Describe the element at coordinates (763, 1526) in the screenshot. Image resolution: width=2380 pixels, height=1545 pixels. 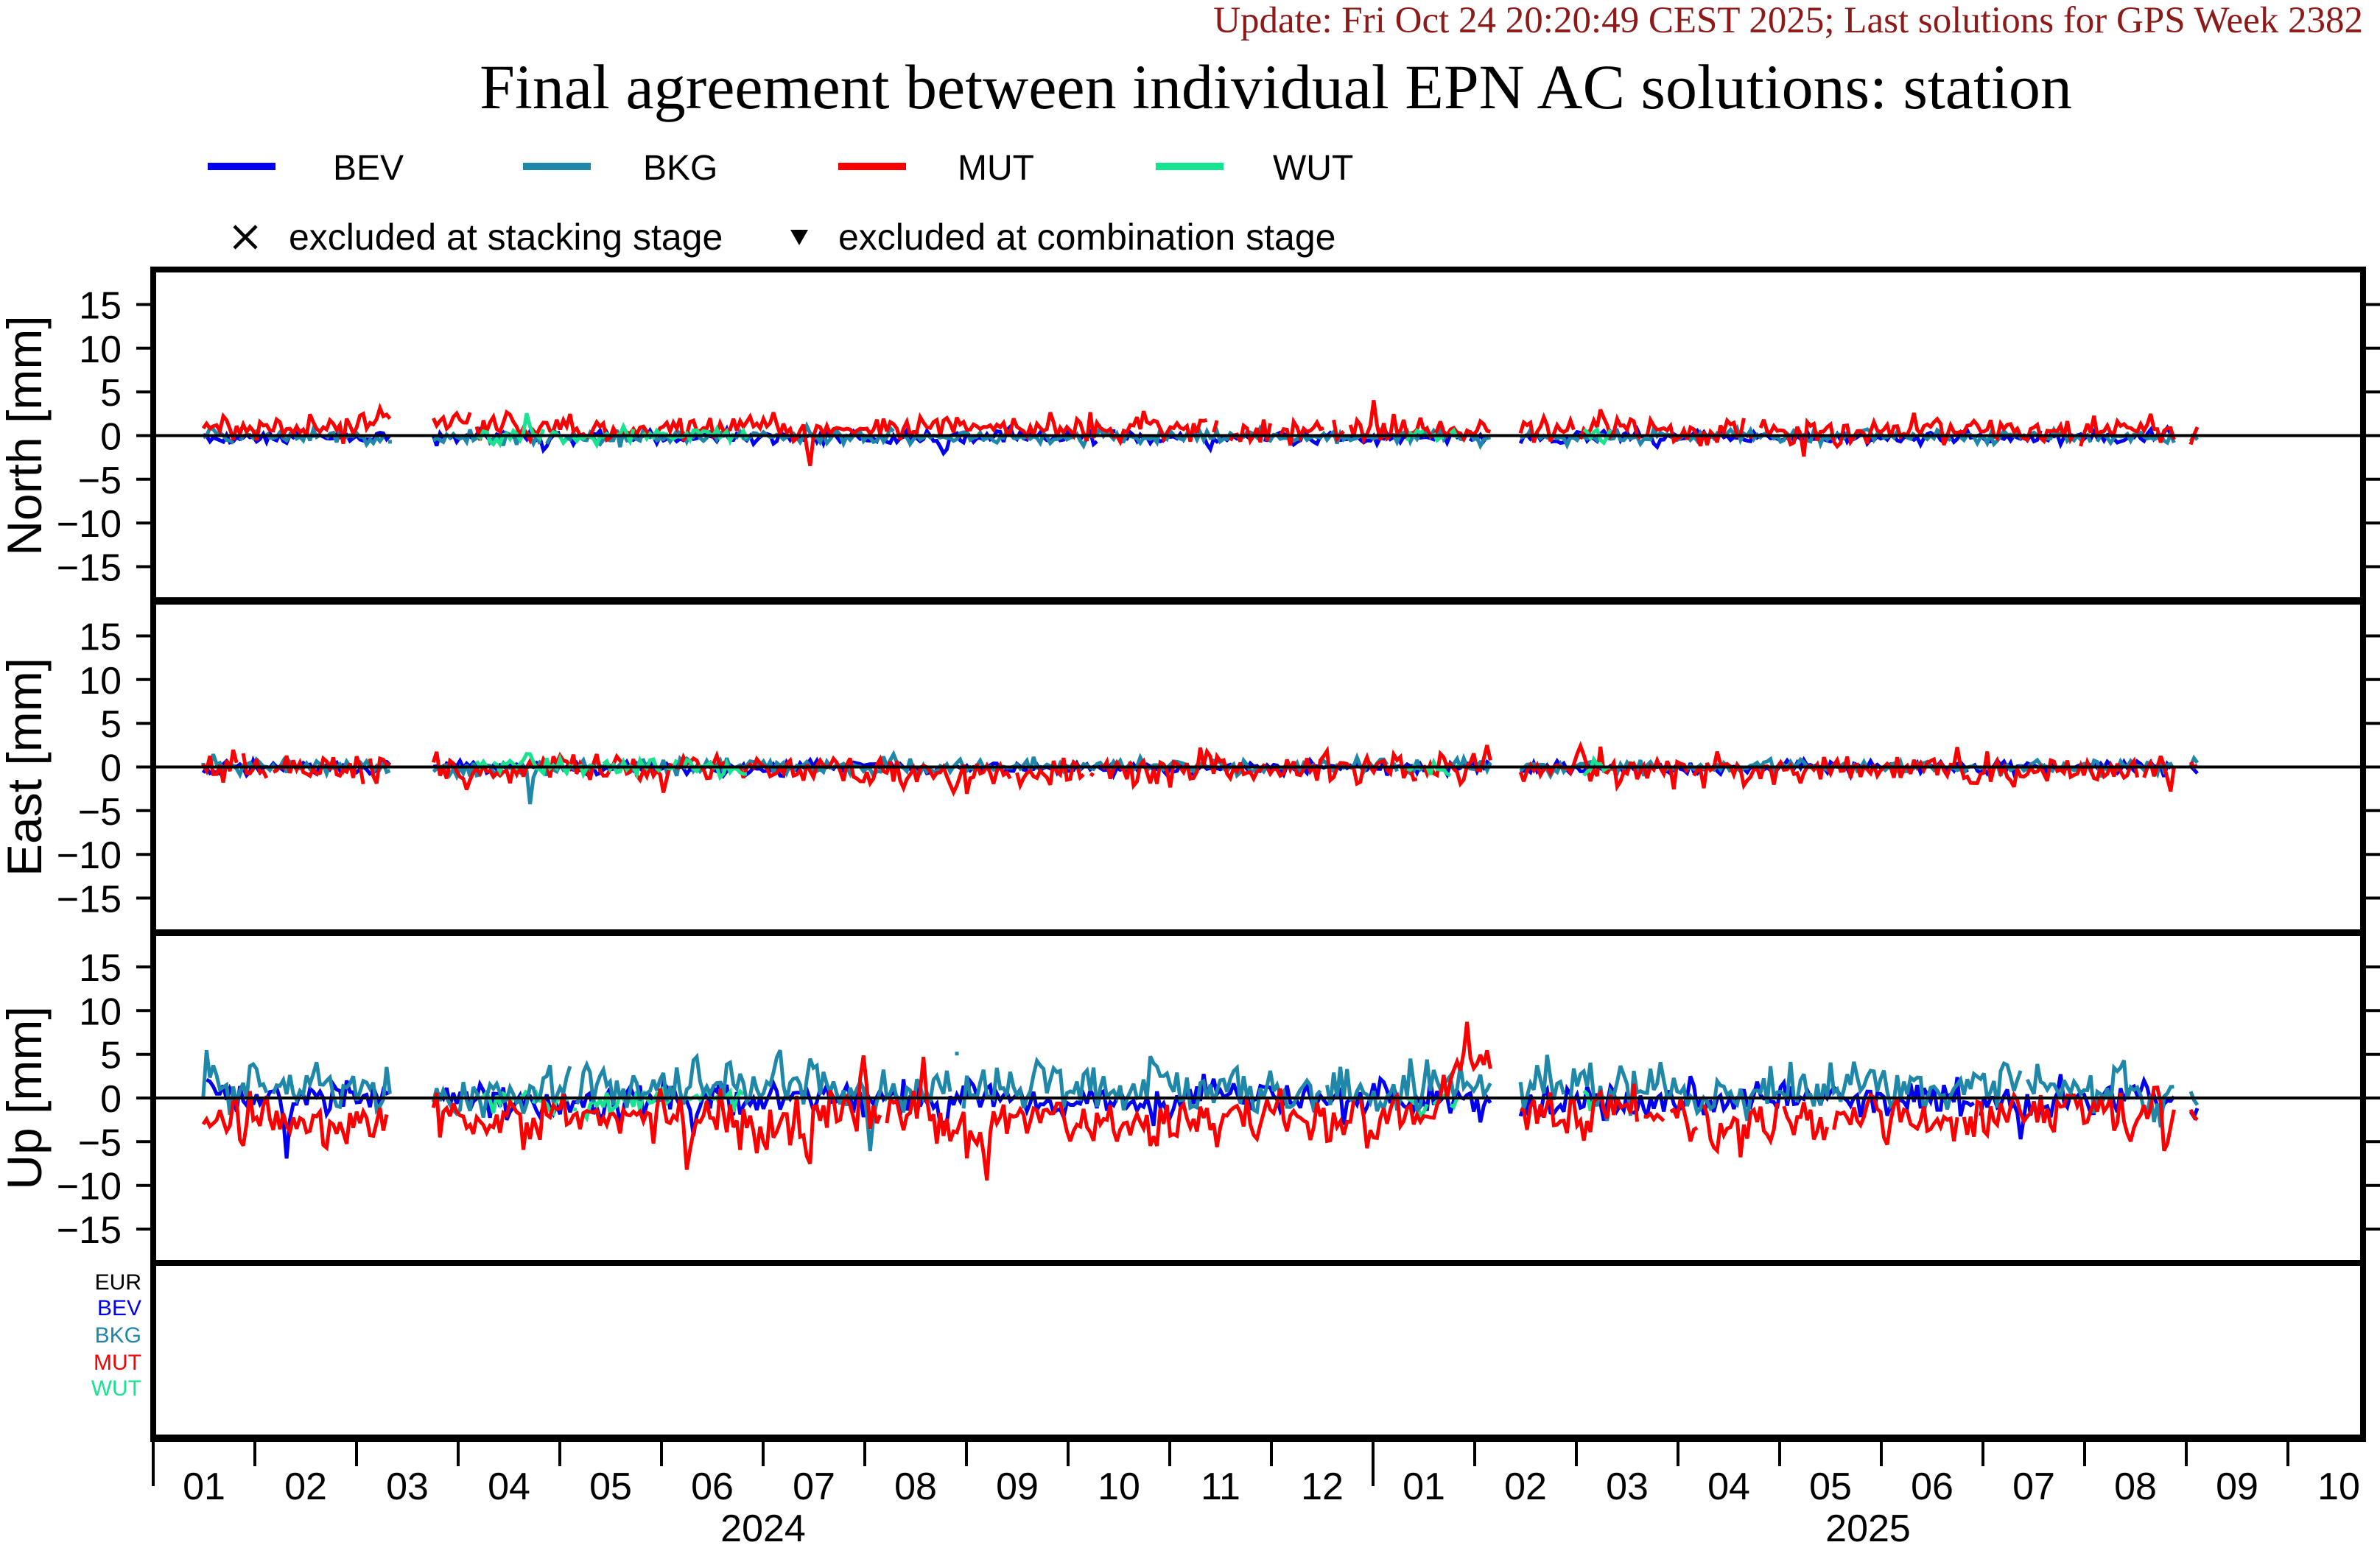
I see `svg-text: 2024` at that location.